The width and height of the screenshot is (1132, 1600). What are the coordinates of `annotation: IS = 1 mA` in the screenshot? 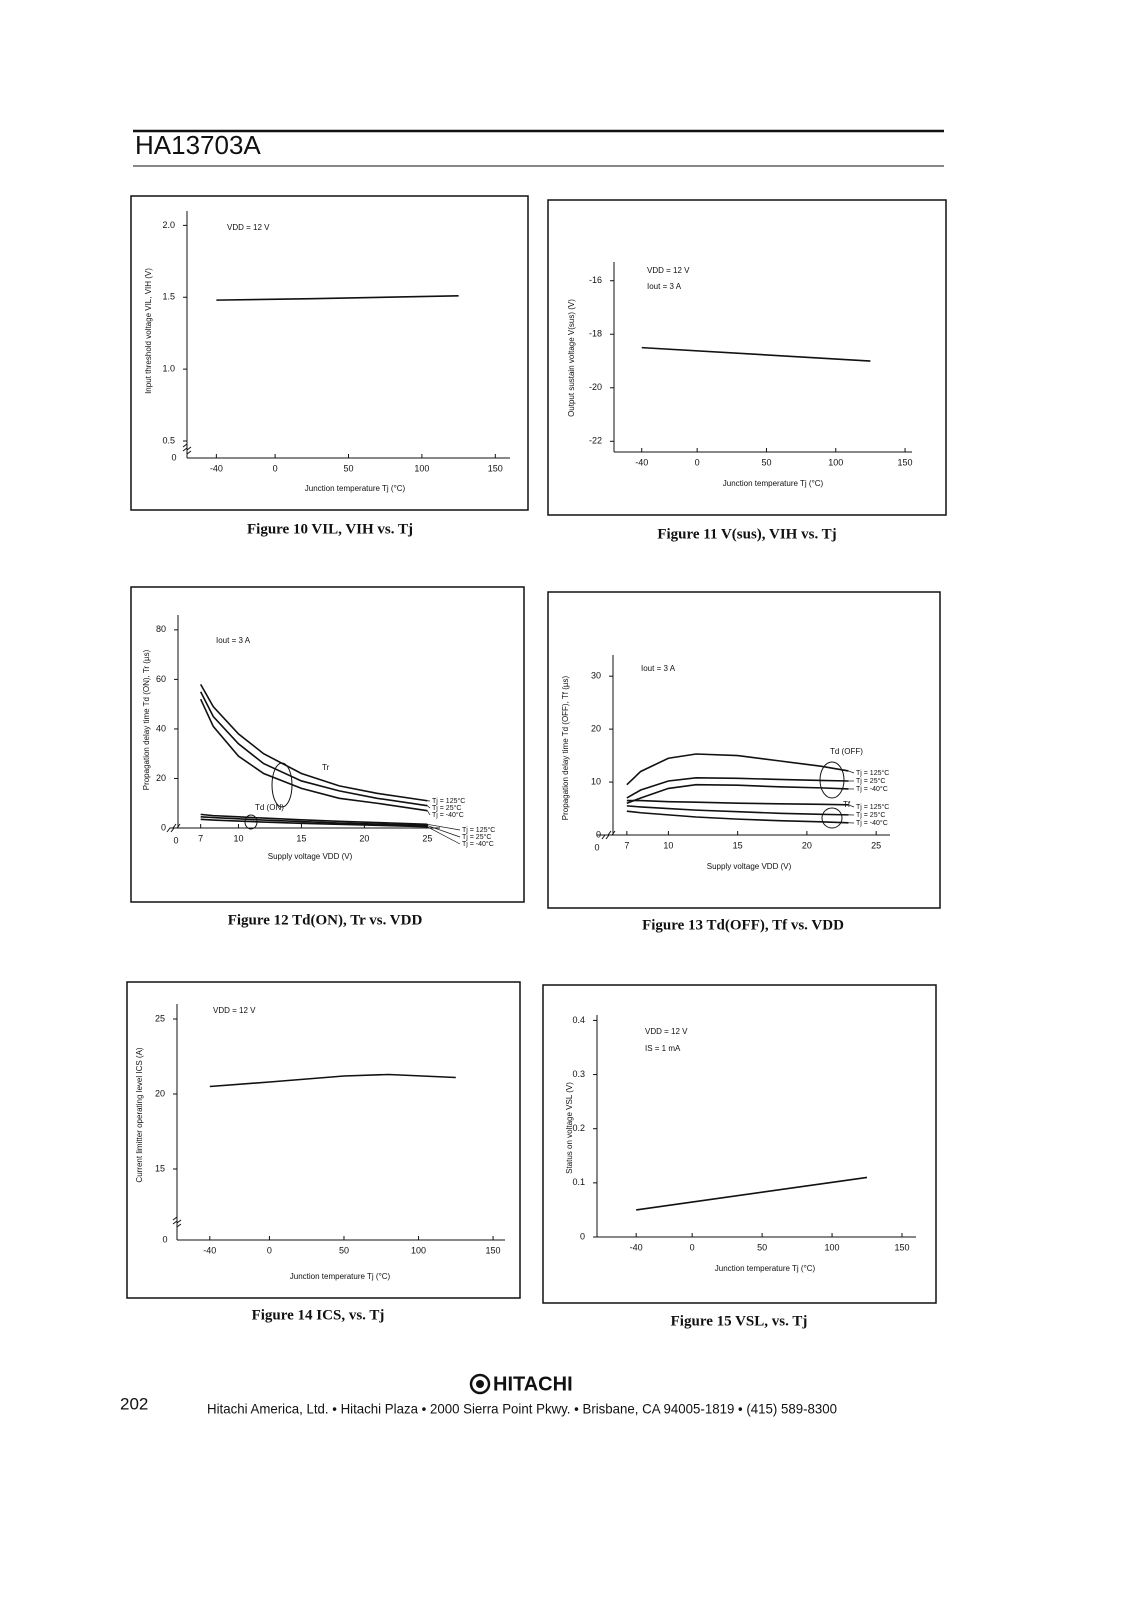 It's located at (663, 1048).